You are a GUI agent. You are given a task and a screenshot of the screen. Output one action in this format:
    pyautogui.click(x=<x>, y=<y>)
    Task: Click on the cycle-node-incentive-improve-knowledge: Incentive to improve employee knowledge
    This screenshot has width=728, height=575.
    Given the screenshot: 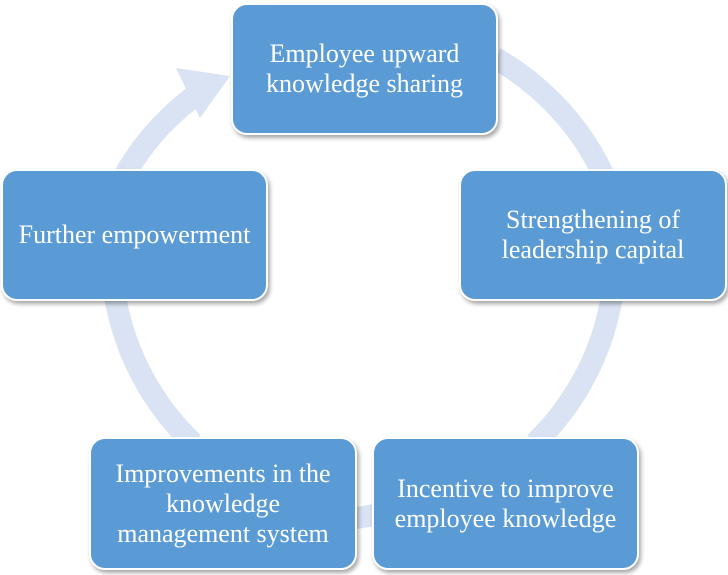 What is the action you would take?
    pyautogui.click(x=505, y=503)
    